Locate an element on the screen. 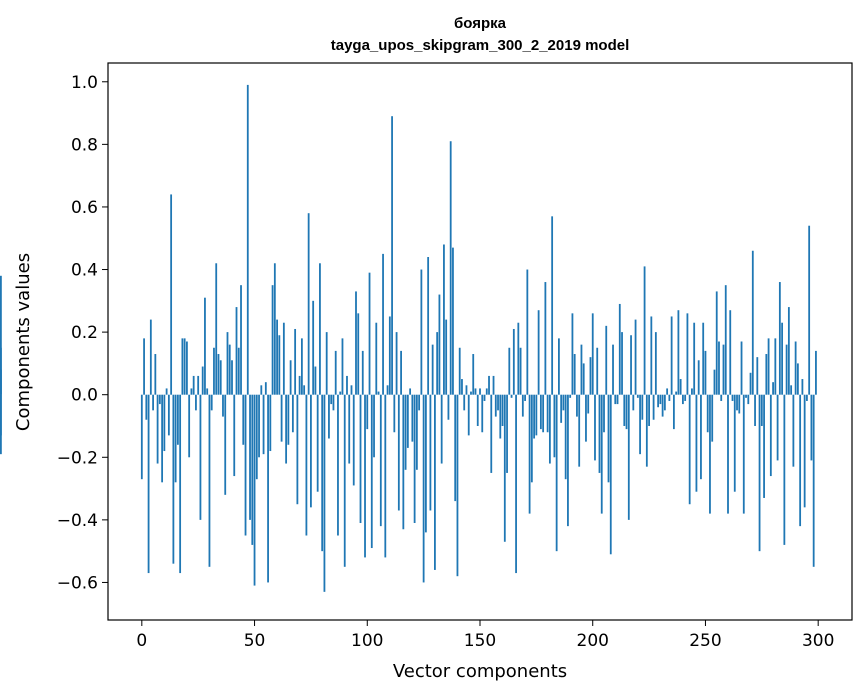  y-tick-label: 0.6 is located at coordinates (84, 208).